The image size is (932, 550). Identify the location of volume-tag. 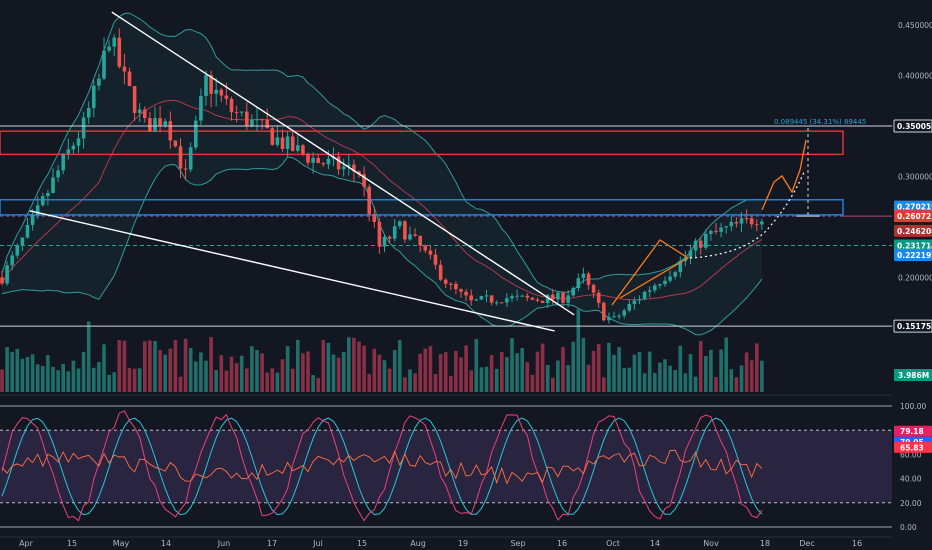
(913, 375).